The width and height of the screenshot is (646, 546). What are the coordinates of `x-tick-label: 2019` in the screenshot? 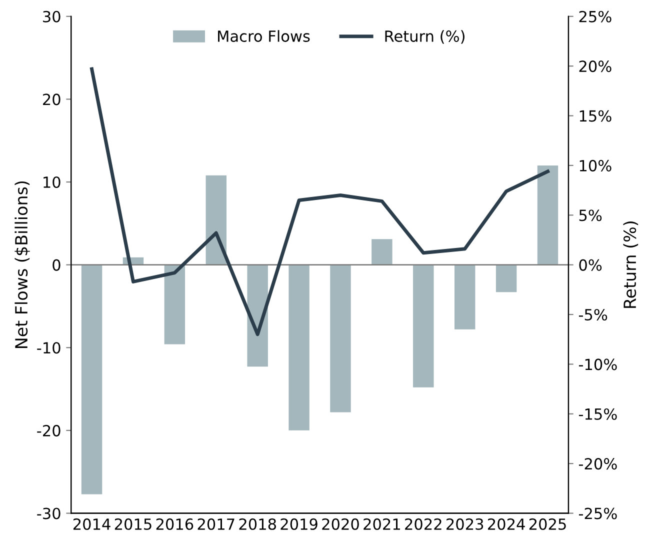 It's located at (299, 524).